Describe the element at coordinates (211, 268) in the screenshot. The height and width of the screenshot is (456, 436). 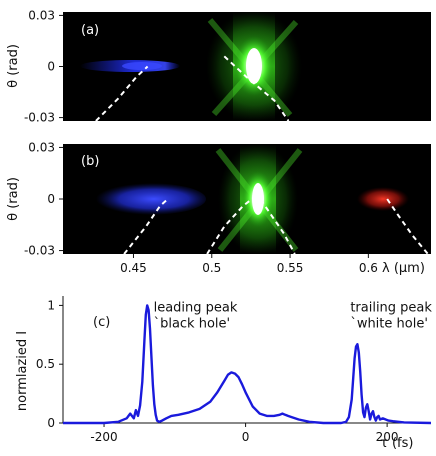
I see `x-tick-label: 0.5` at that location.